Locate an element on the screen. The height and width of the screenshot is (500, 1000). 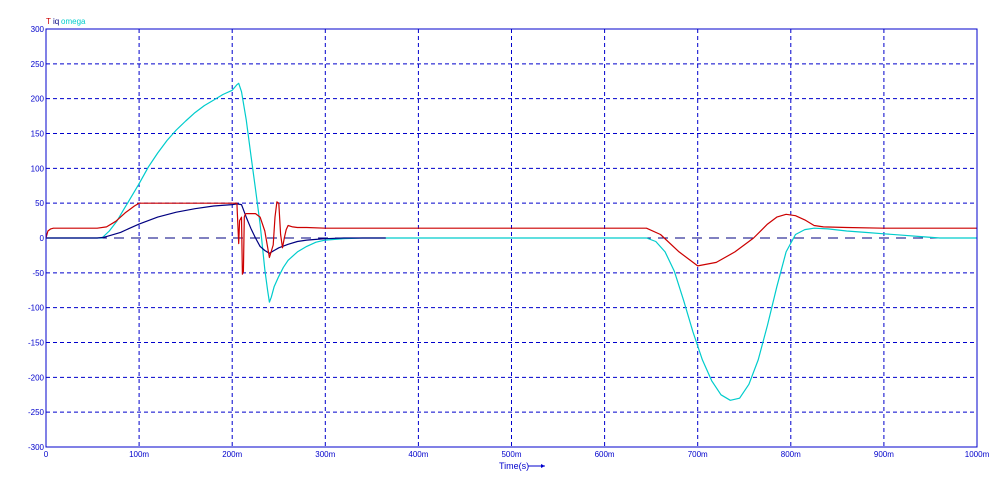
y-tick-label: 50 is located at coordinates (39, 203).